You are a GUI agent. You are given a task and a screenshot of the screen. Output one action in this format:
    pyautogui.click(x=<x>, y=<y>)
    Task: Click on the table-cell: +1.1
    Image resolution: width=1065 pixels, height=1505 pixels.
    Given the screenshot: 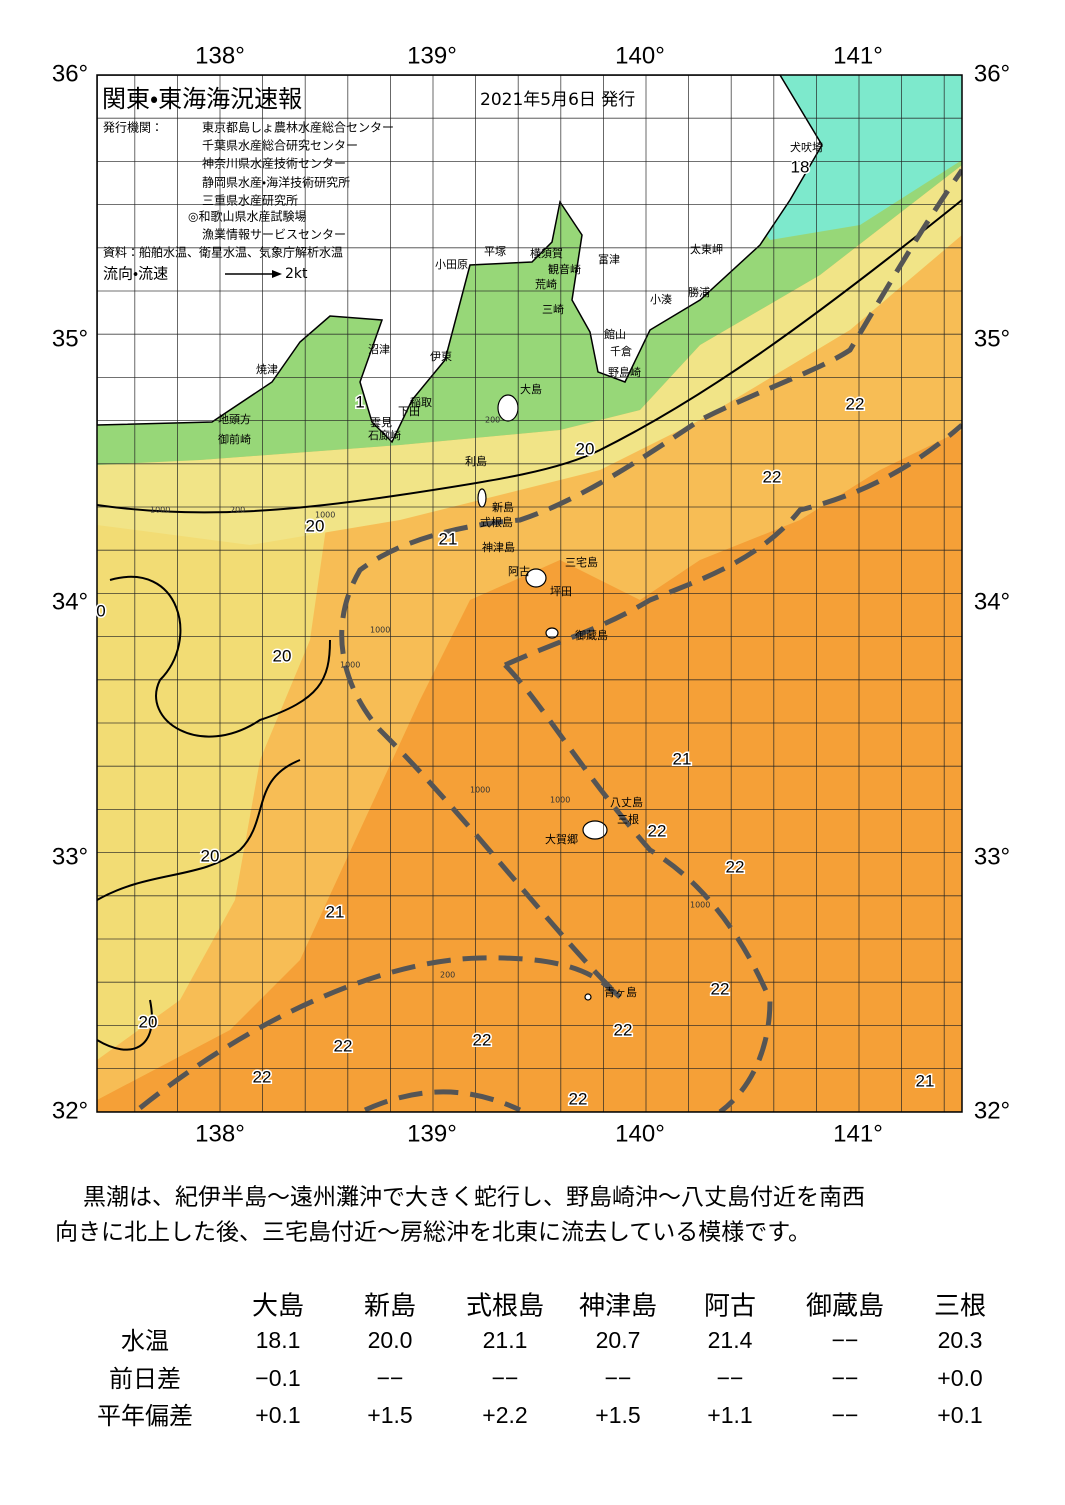 What is the action you would take?
    pyautogui.click(x=729, y=1415)
    